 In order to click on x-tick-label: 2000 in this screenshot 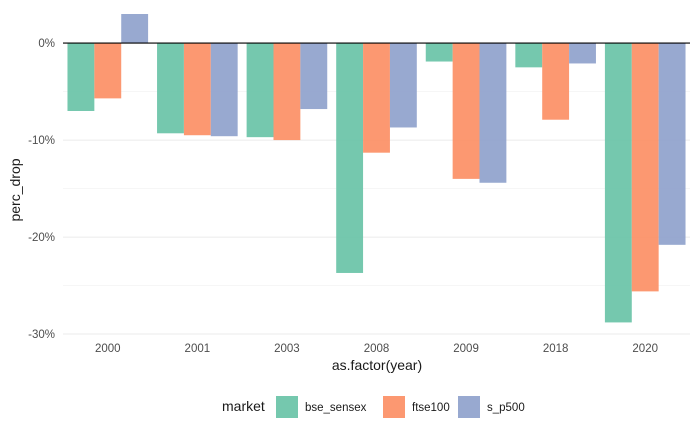, I will do `click(108, 349)`.